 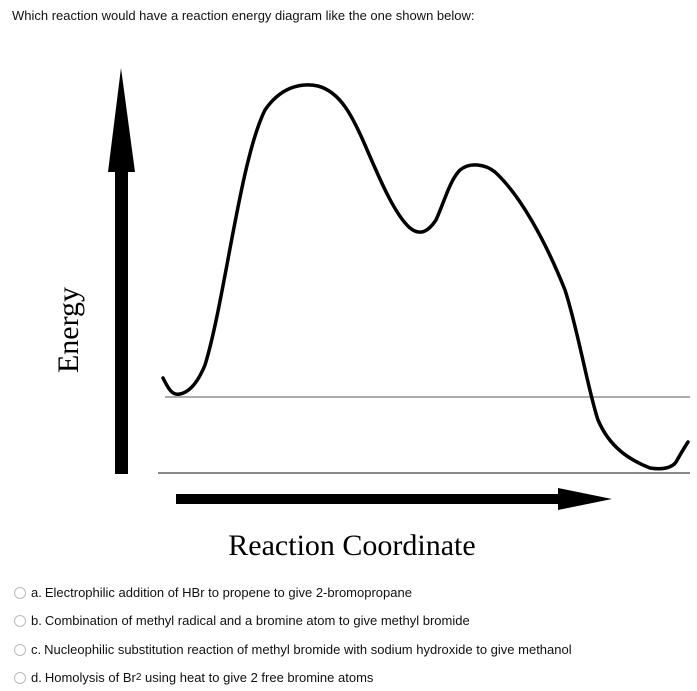 I want to click on x-arrow-head, so click(x=585, y=499).